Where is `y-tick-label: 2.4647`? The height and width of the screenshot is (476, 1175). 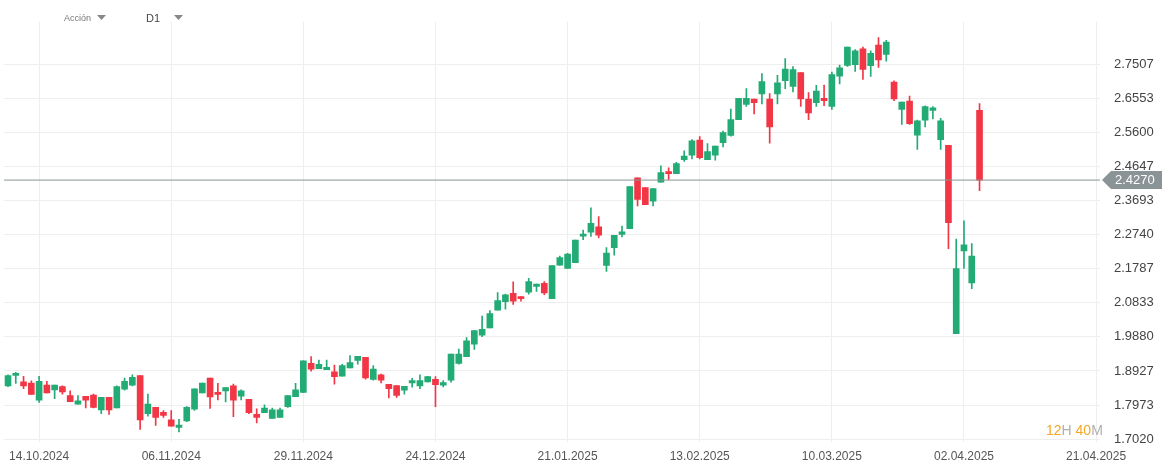 y-tick-label: 2.4647 is located at coordinates (1134, 166).